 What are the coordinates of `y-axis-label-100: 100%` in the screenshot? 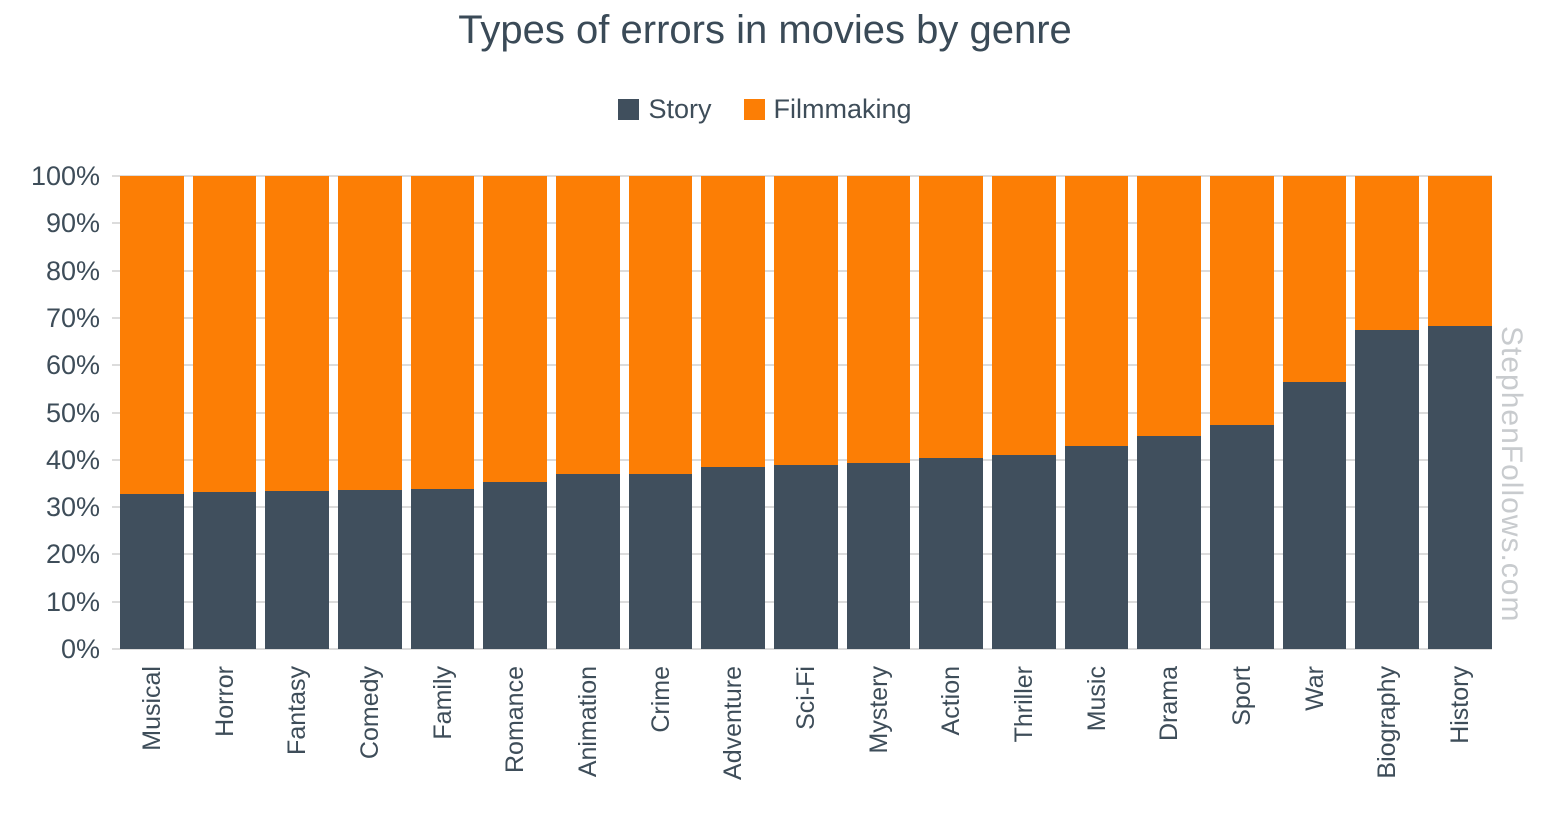 It's located at (65, 176).